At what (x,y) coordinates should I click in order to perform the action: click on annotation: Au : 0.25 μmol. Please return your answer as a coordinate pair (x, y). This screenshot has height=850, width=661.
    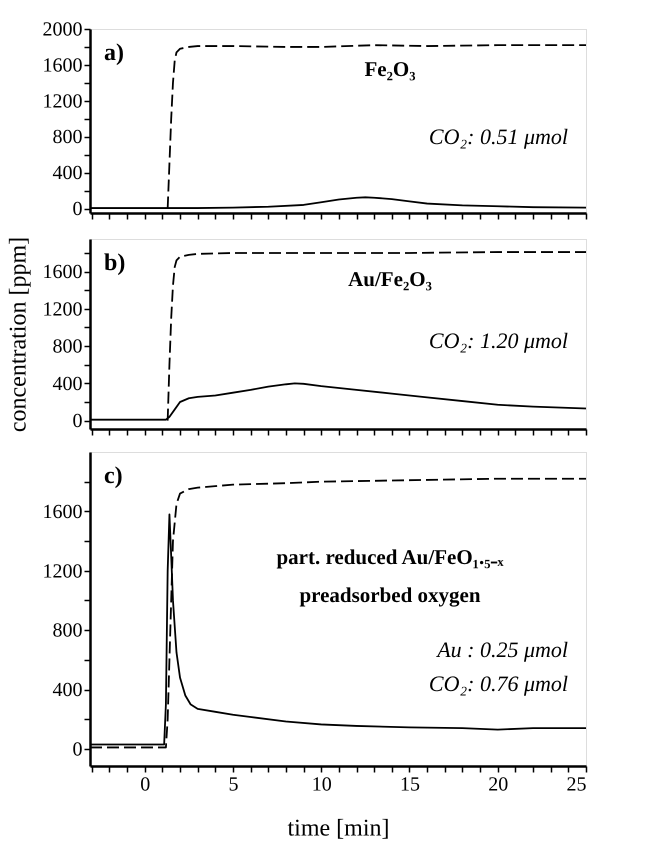
    Looking at the image, I should click on (501, 649).